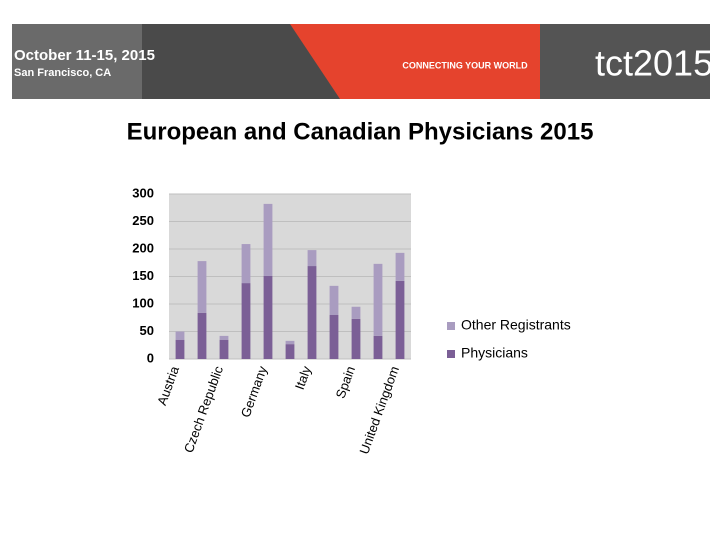 This screenshot has height=545, width=720. I want to click on x-tick-label: Czech Republic, so click(203, 409).